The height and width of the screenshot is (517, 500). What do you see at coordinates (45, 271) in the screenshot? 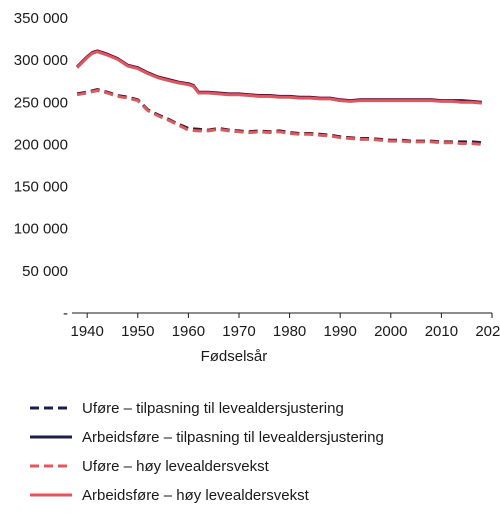
I see `y-tick-label: 50 000` at bounding box center [45, 271].